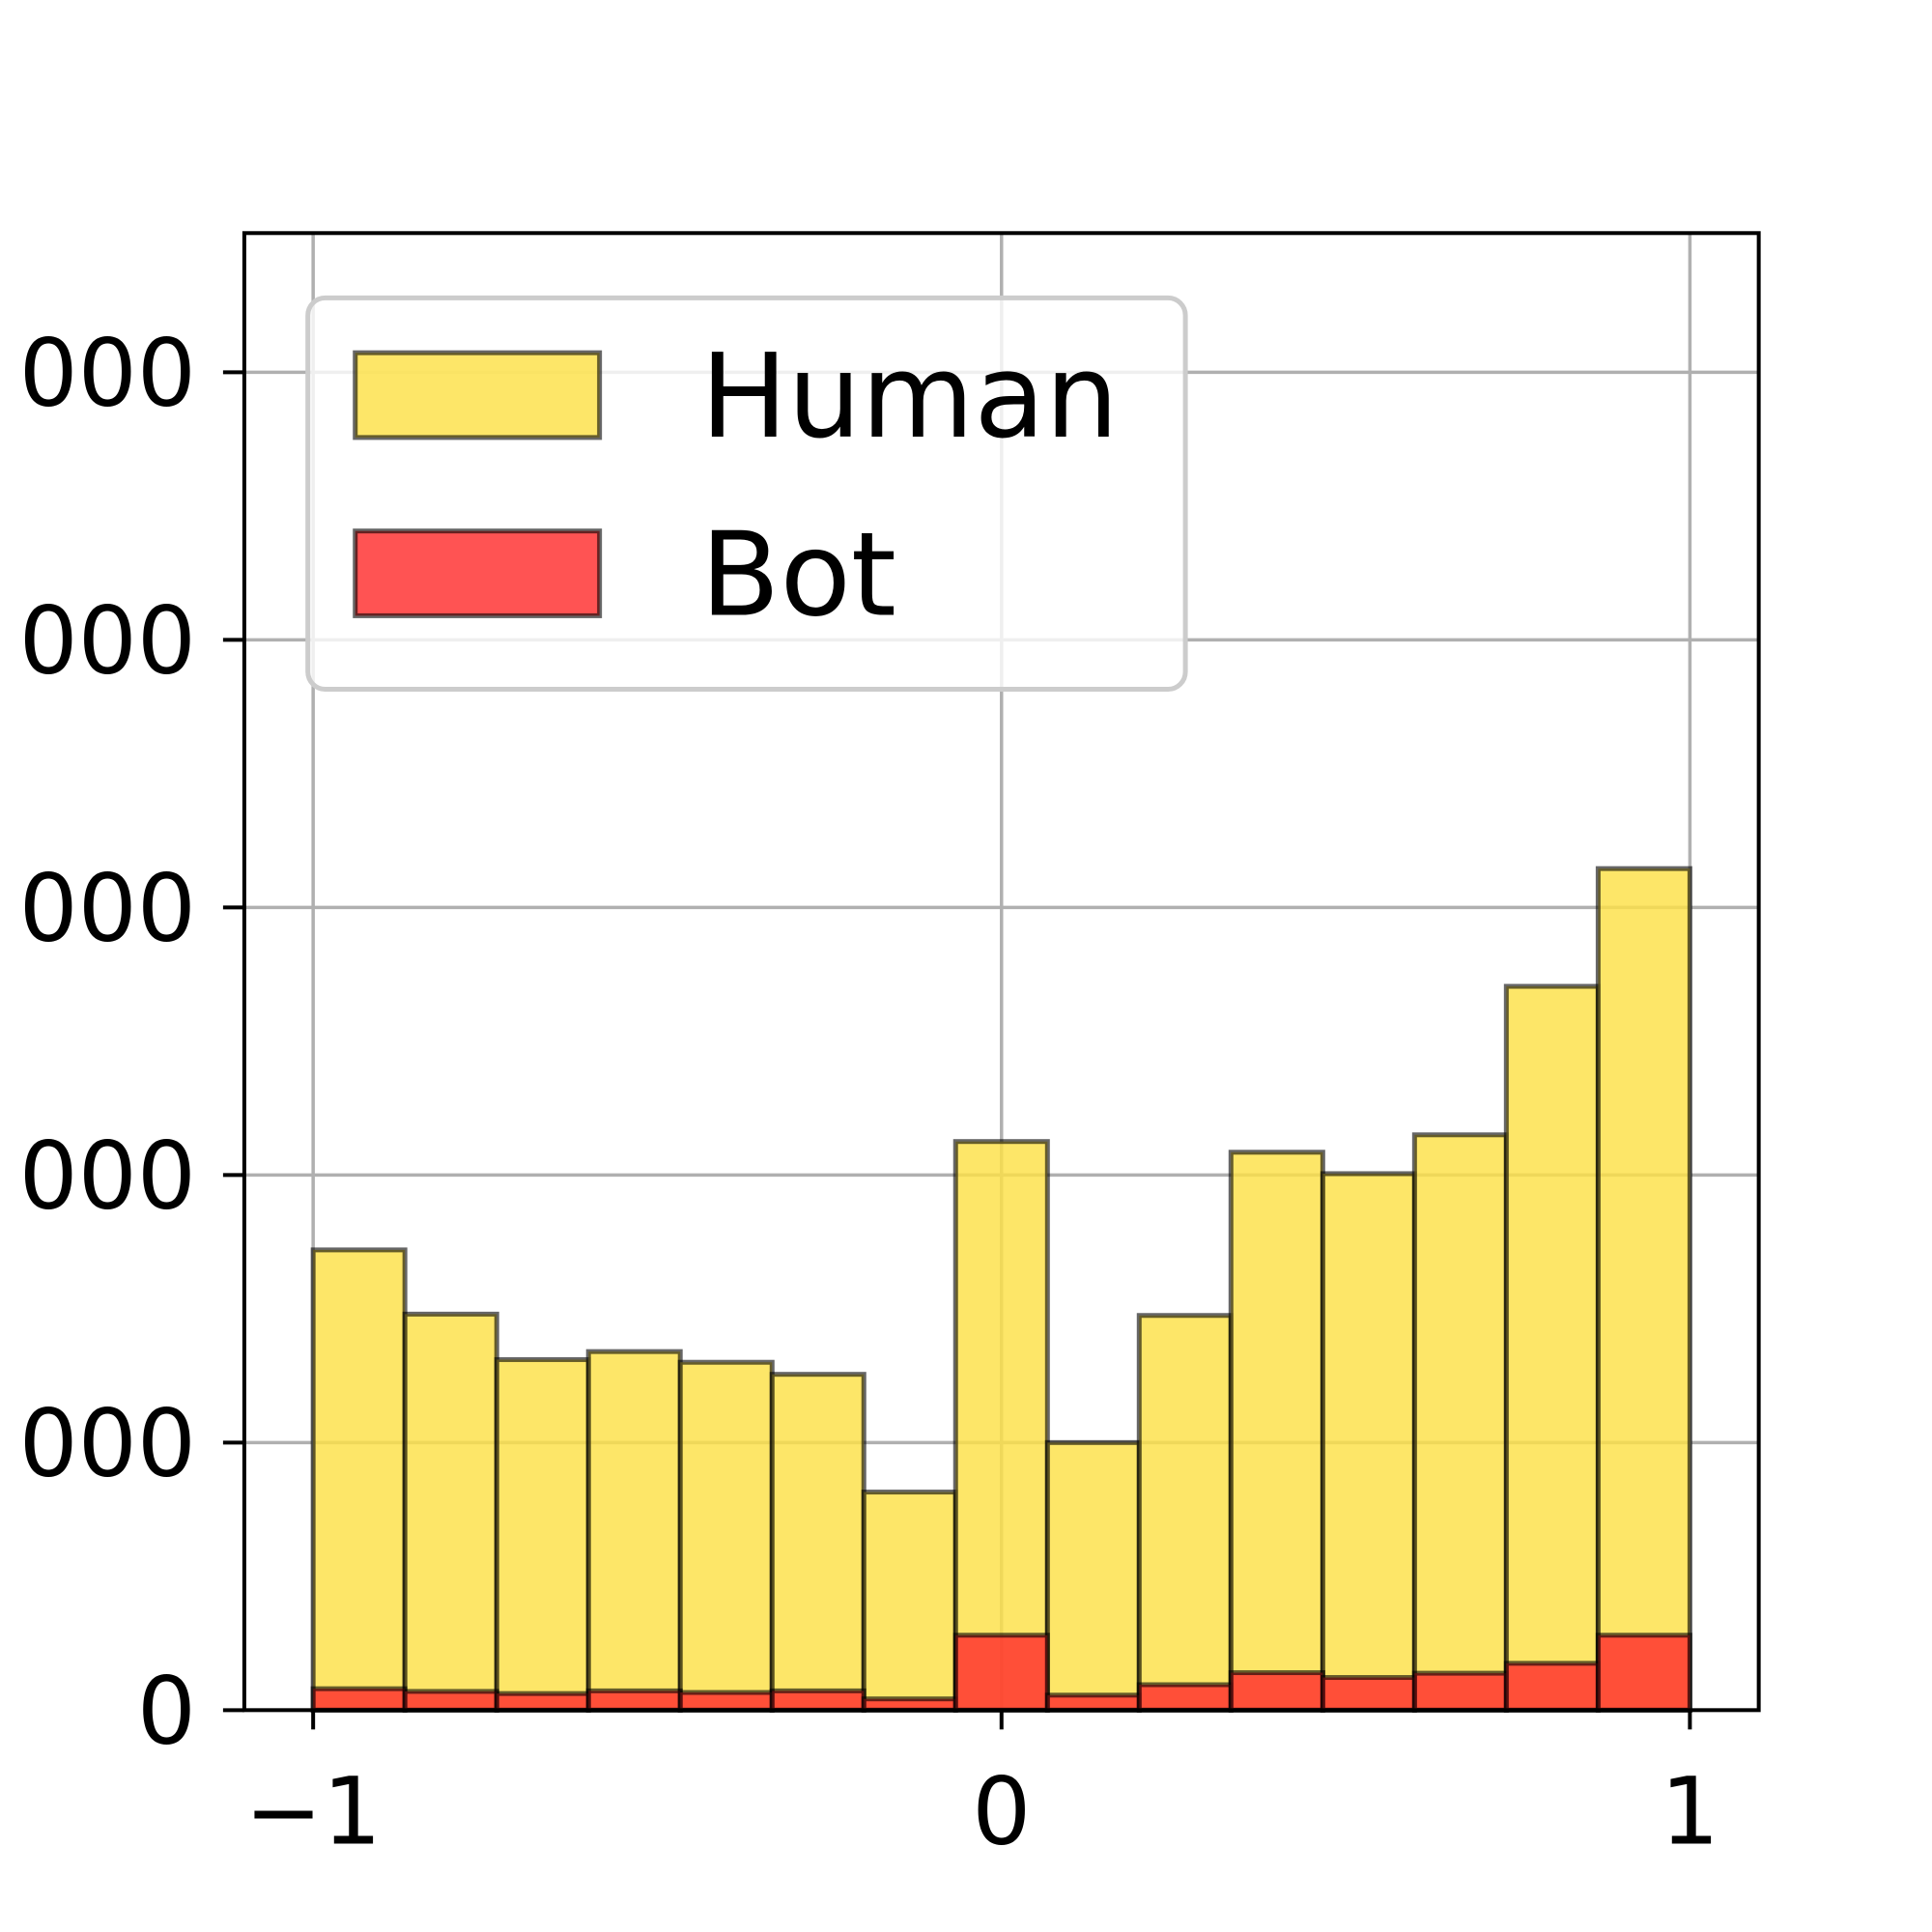 This screenshot has height=1932, width=1932. I want to click on legend-label-bot: Bot, so click(798, 576).